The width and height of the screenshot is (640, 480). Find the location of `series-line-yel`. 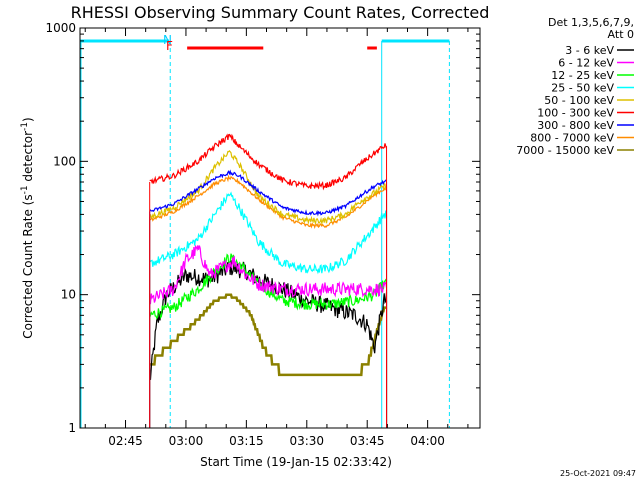

series-line-yel is located at coordinates (268, 188).